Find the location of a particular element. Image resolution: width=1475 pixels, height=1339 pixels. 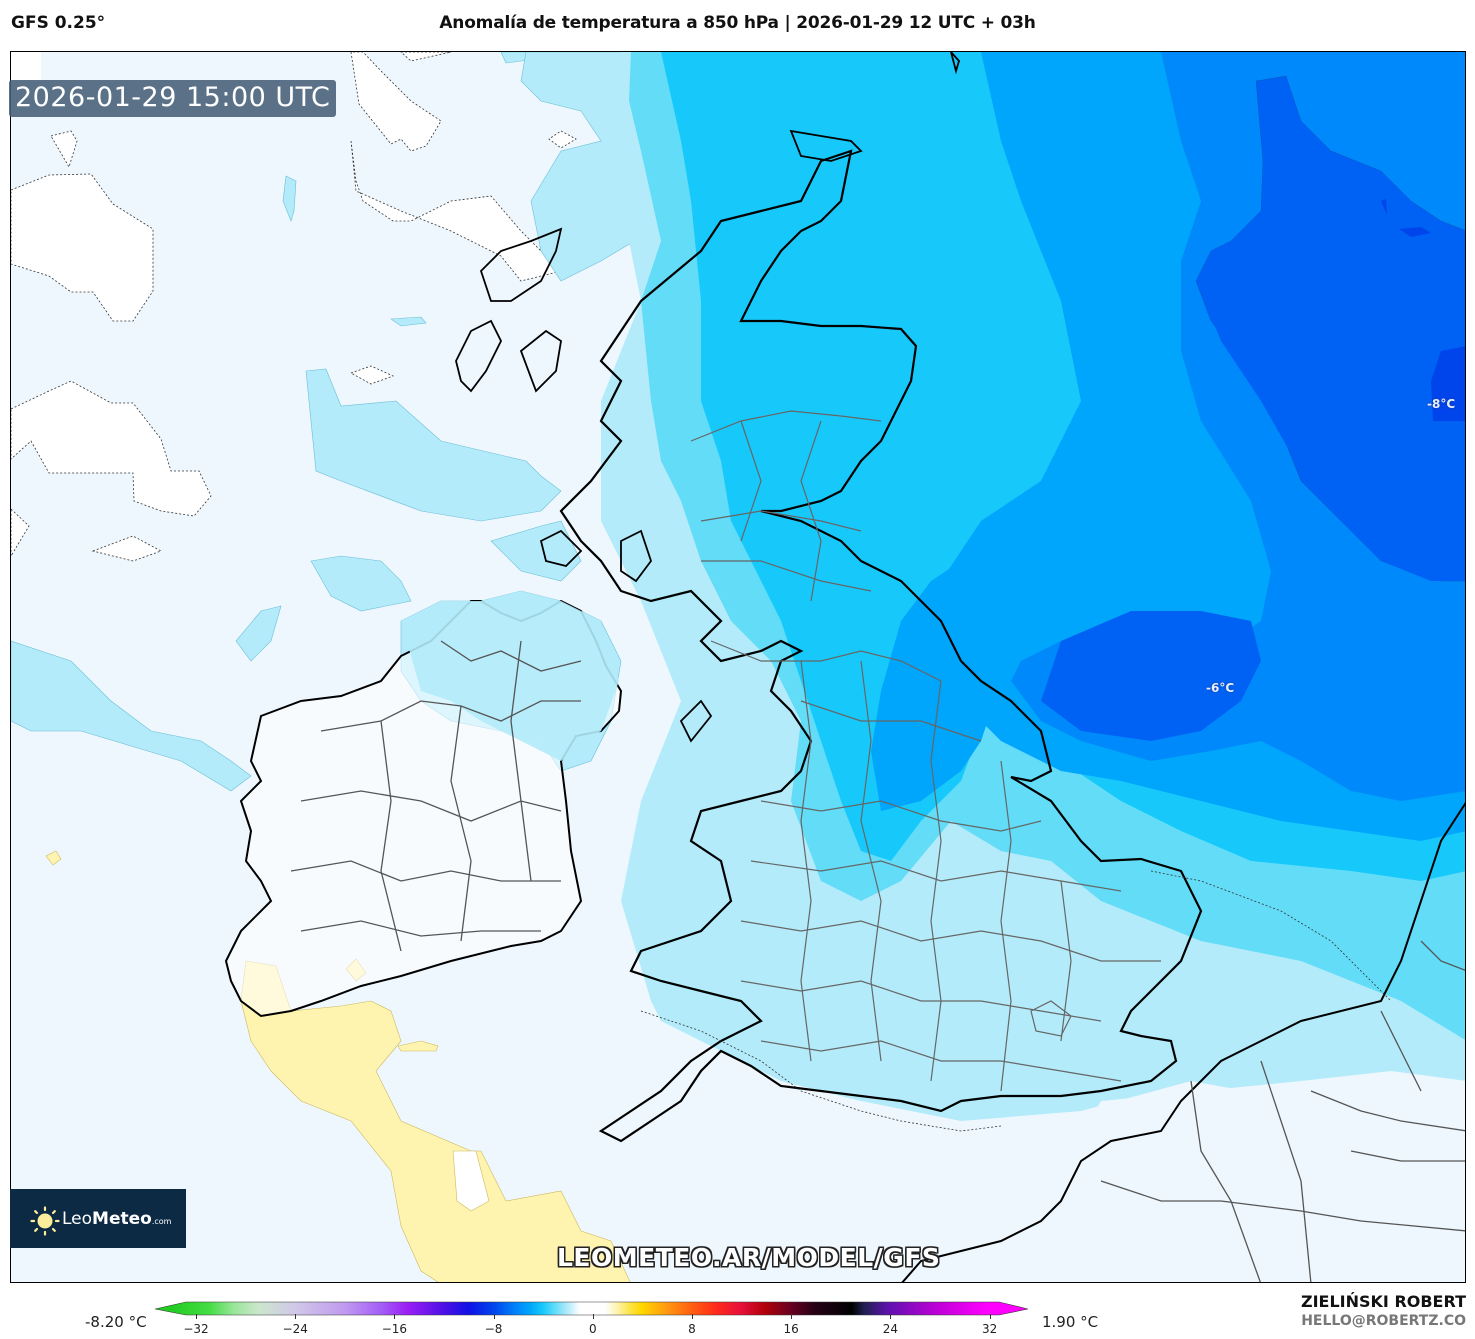

contour-label-minus8: -8°C is located at coordinates (1441, 404).